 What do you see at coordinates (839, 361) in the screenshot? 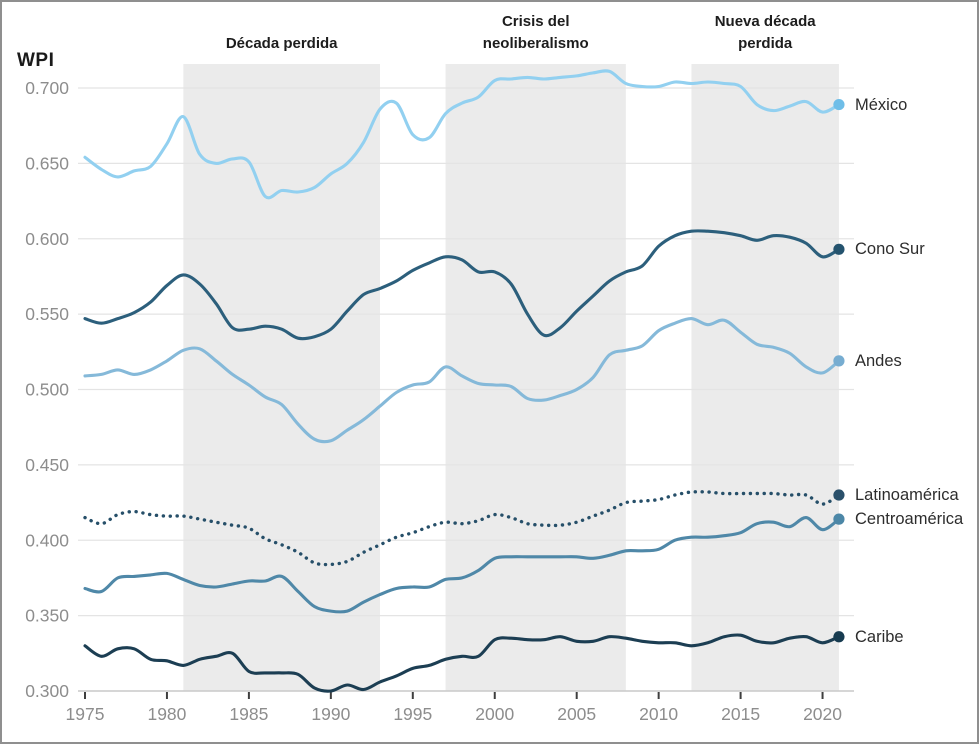
I see `series-end-dot-andes` at bounding box center [839, 361].